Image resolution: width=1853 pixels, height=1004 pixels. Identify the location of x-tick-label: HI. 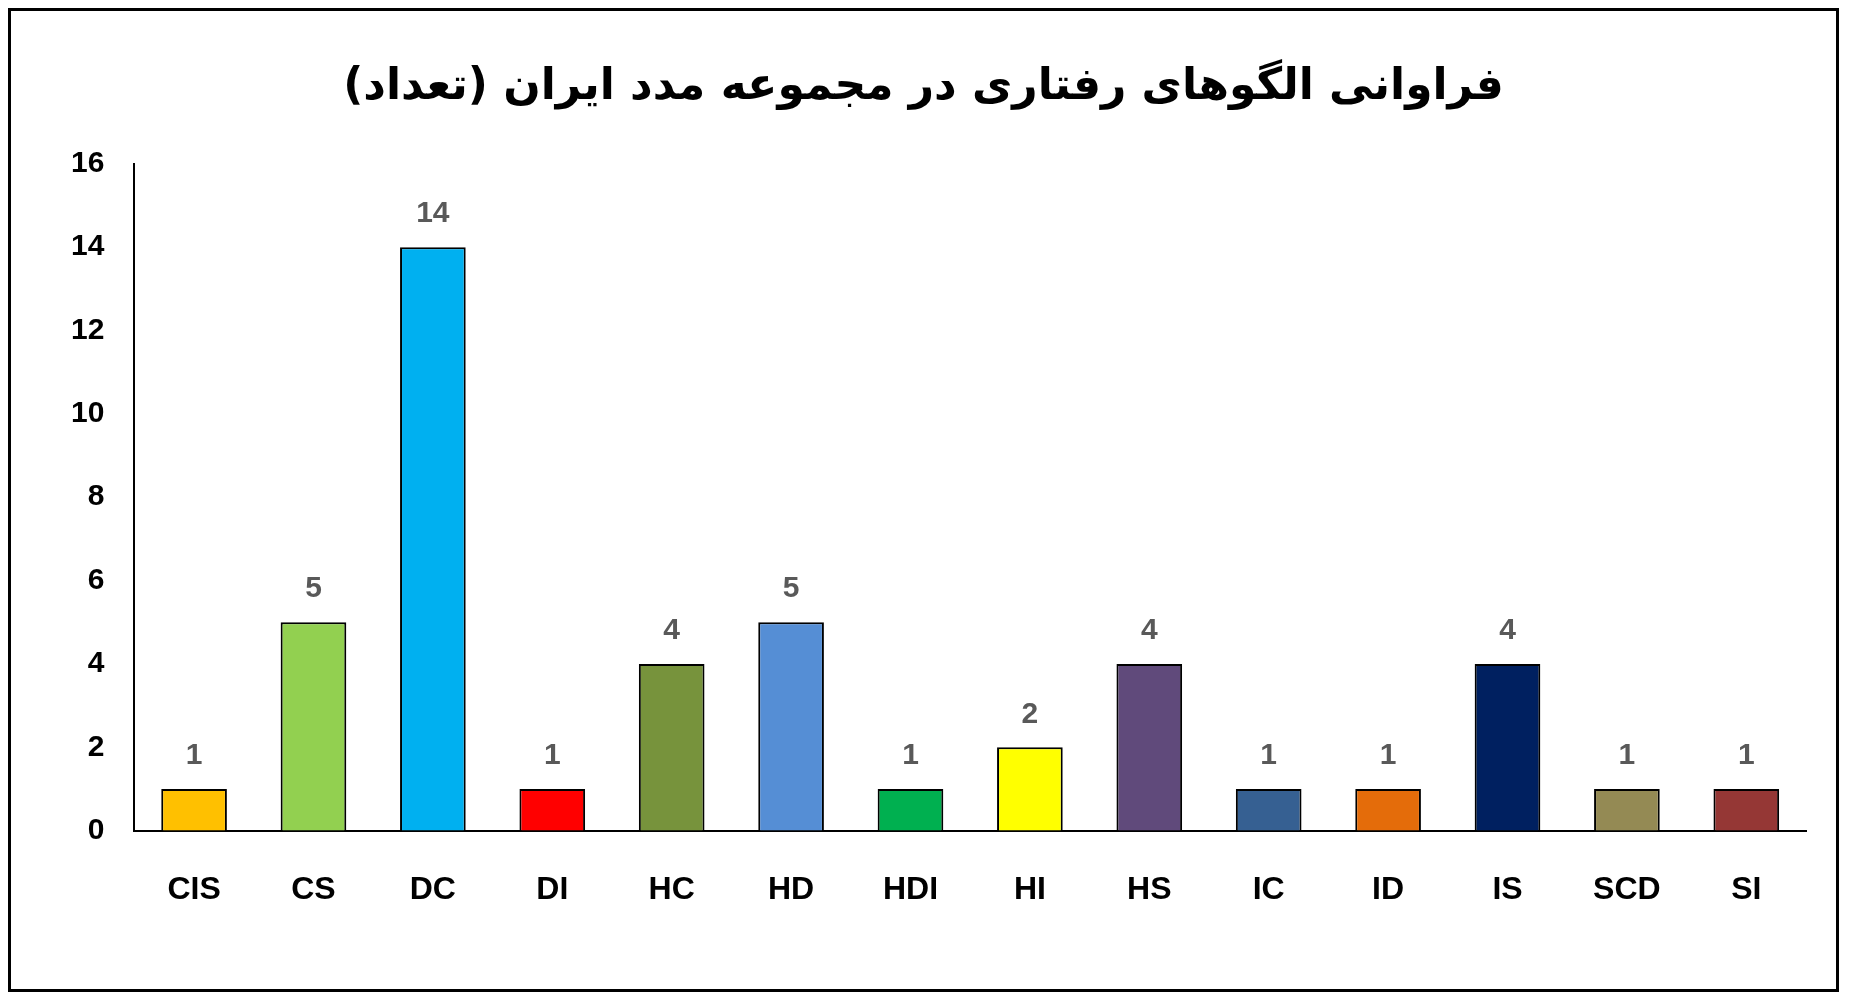
(1029, 887).